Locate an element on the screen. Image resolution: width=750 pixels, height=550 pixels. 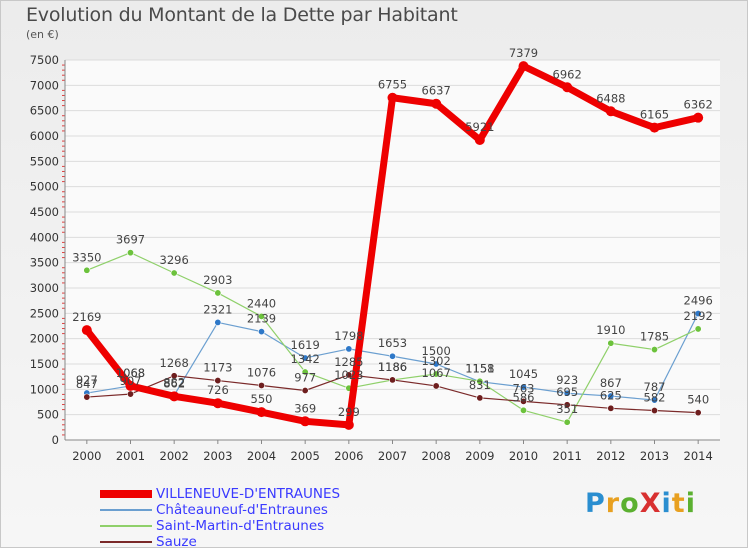
y-tick-label: 6500 is located at coordinates (44, 111).